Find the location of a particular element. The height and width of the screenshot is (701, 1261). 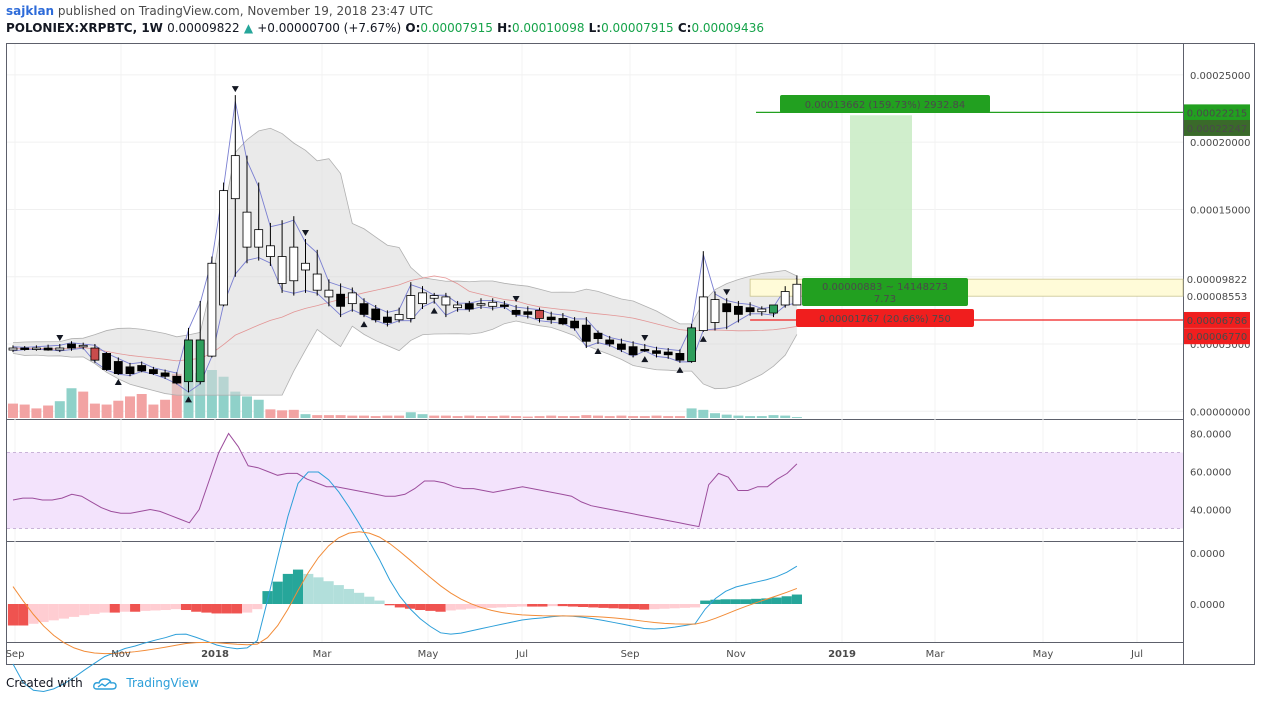

time-axis: Sep Nov 2018 Mar May Jul Sep Nov 2019 Mar May Jul is located at coordinates (574, 654).